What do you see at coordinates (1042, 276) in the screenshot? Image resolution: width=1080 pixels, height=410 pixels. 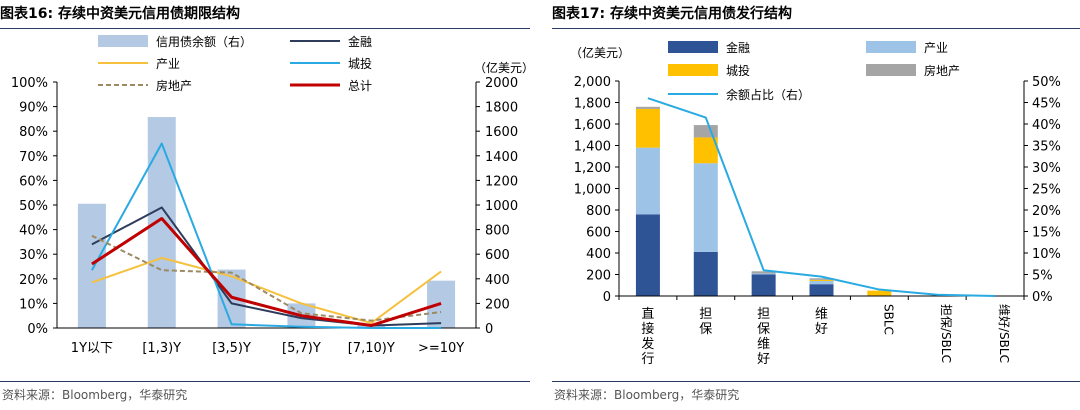 I see `right-y-tick-label: 5%` at bounding box center [1042, 276].